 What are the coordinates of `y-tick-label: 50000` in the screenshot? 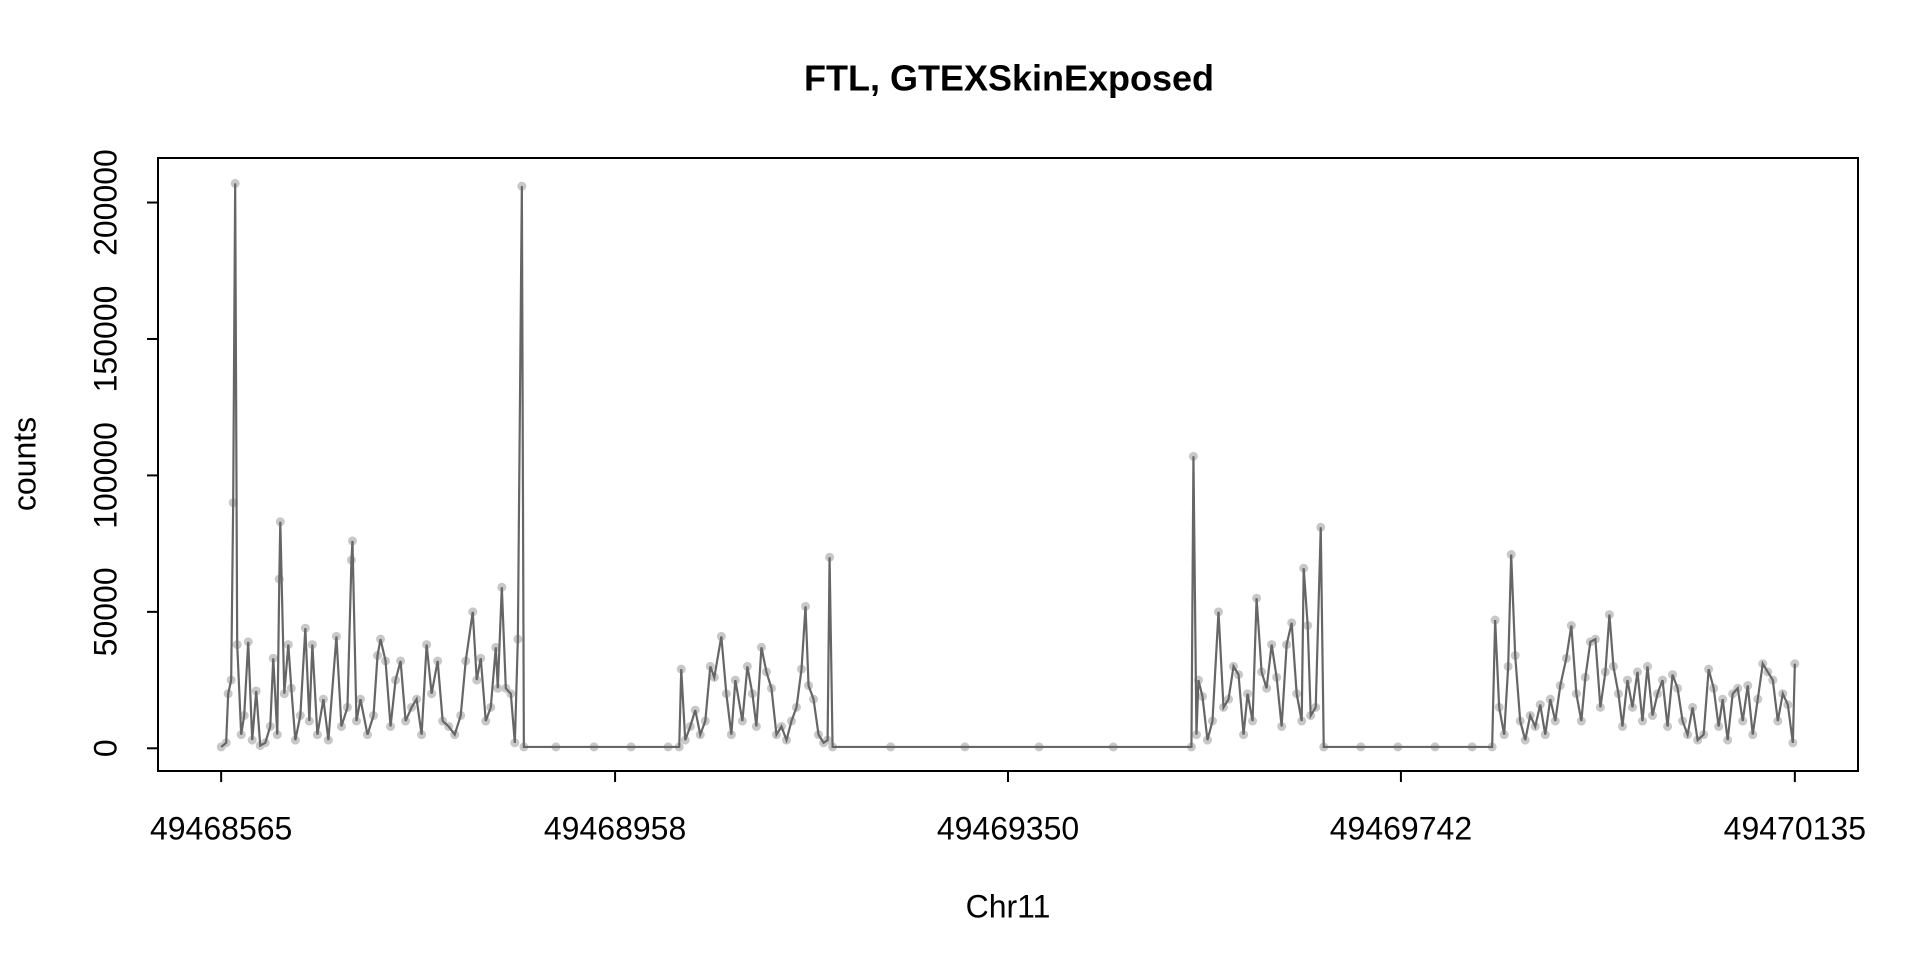 It's located at (105, 611).